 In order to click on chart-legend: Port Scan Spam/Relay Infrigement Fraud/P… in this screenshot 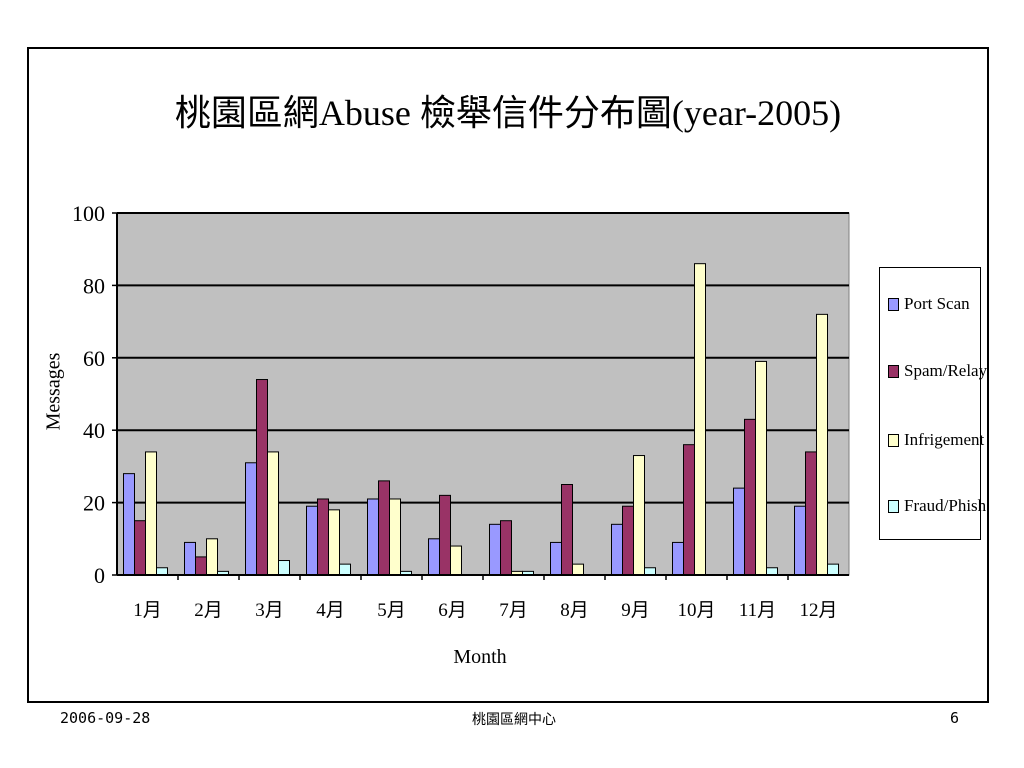, I will do `click(933, 403)`.